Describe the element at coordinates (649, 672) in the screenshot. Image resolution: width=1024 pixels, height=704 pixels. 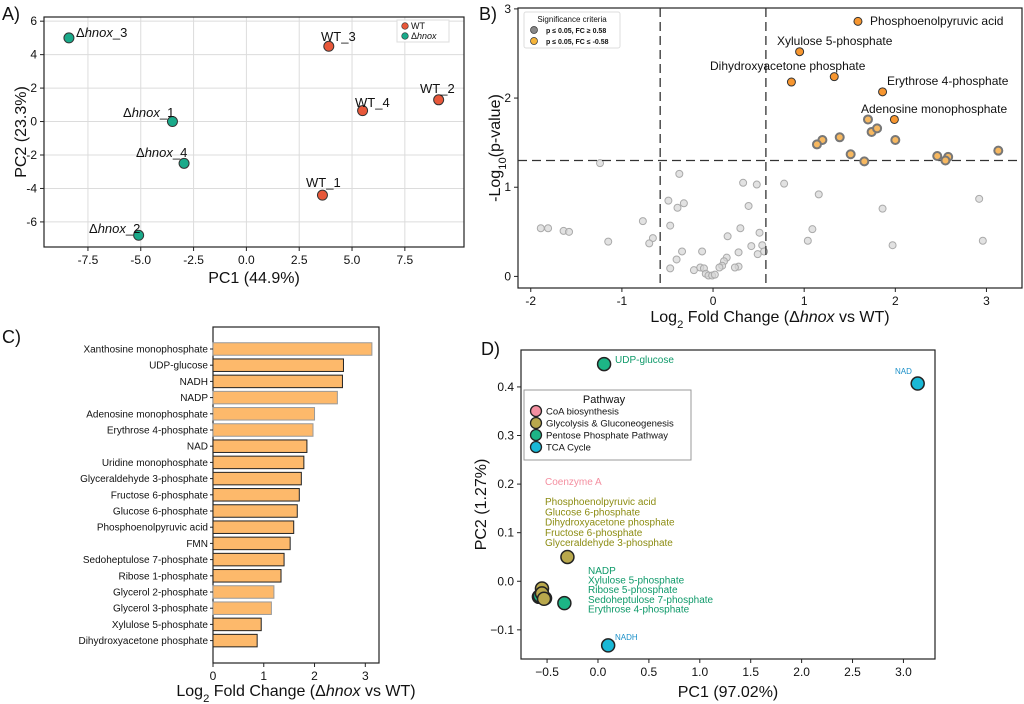
I see `x-tick-label: 0.5` at that location.